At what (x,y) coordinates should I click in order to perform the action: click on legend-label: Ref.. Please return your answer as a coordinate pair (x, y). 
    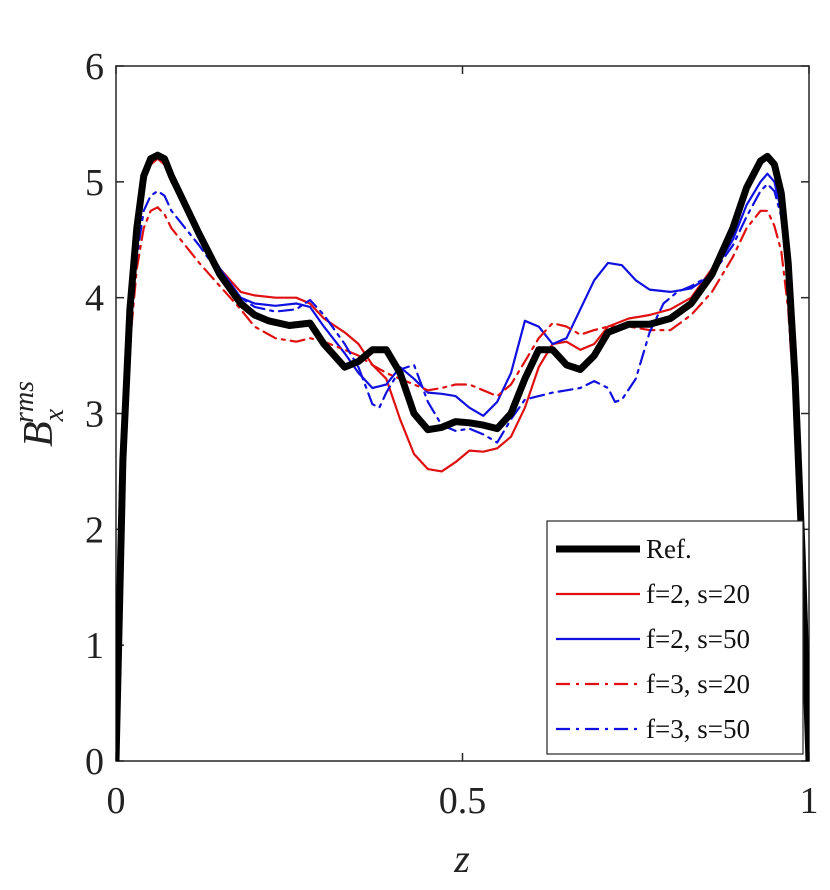
    Looking at the image, I should click on (669, 549).